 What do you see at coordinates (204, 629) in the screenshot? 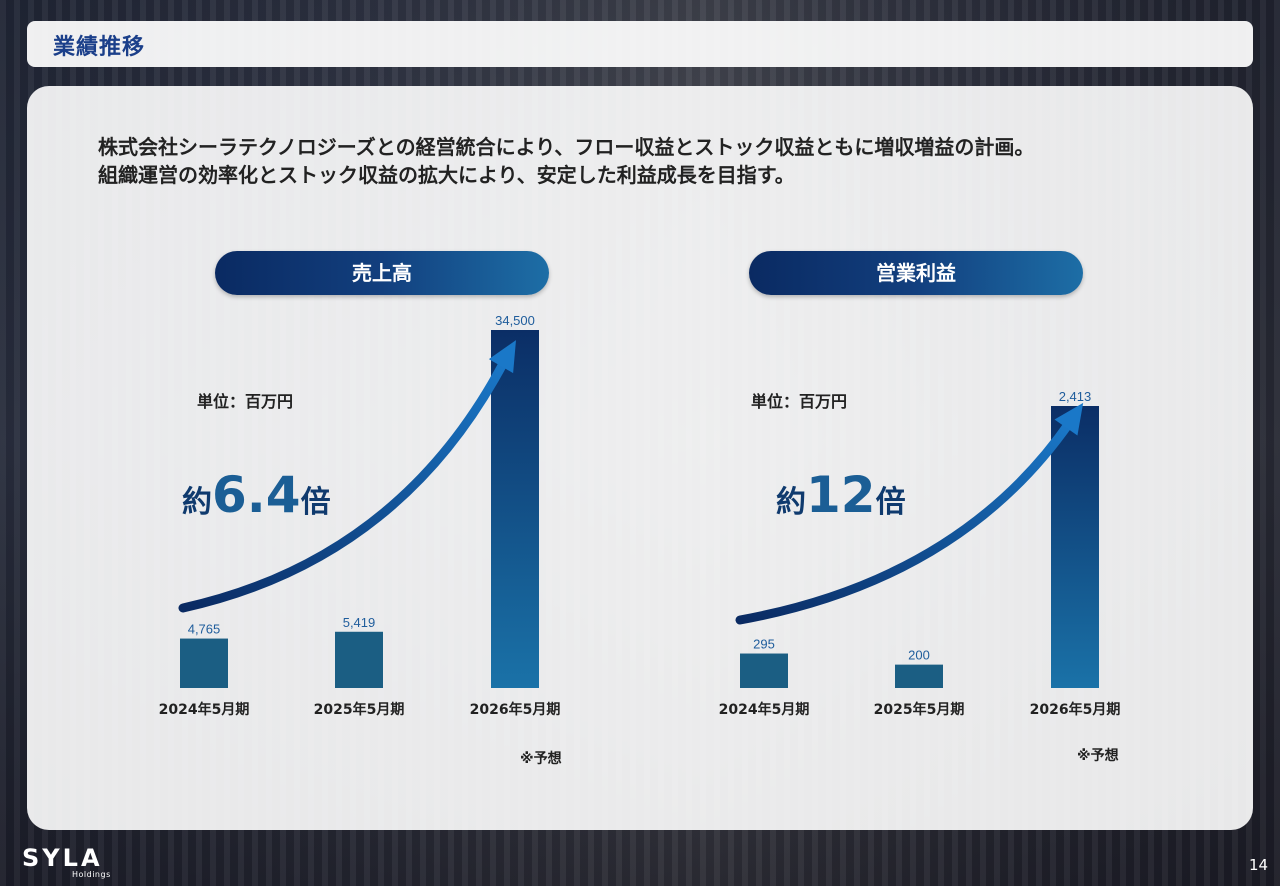
I see `bar-value-label: 4,765` at bounding box center [204, 629].